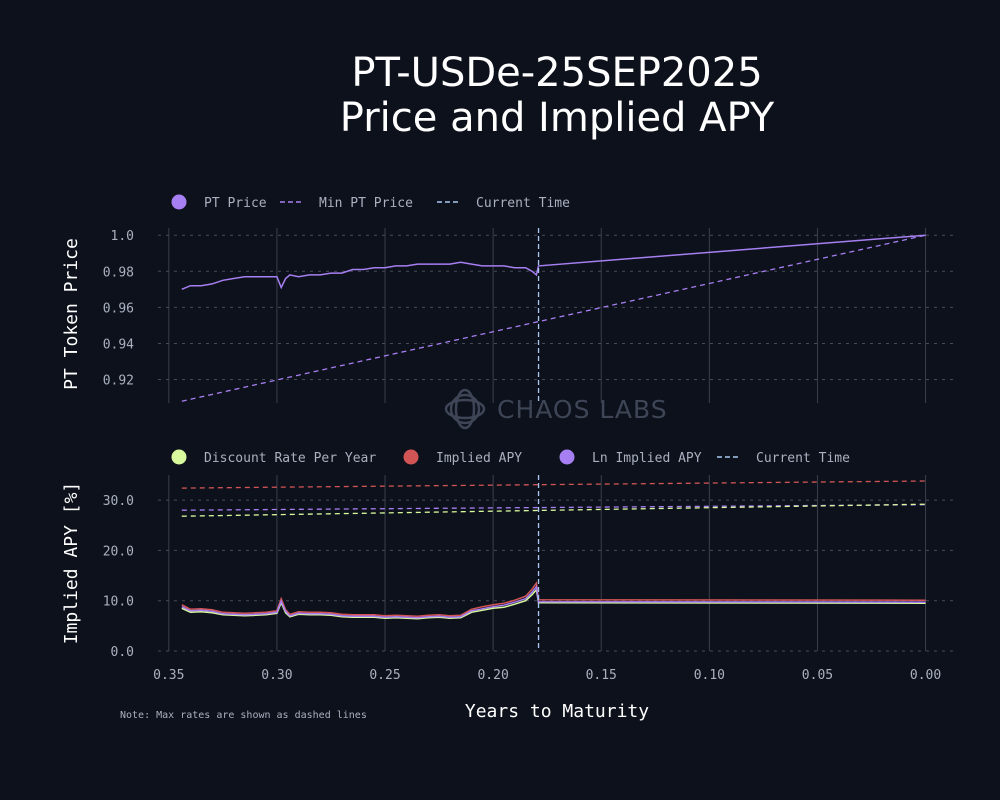  Describe the element at coordinates (492, 675) in the screenshot. I see `apy-x-tick-label: 0.20` at that location.